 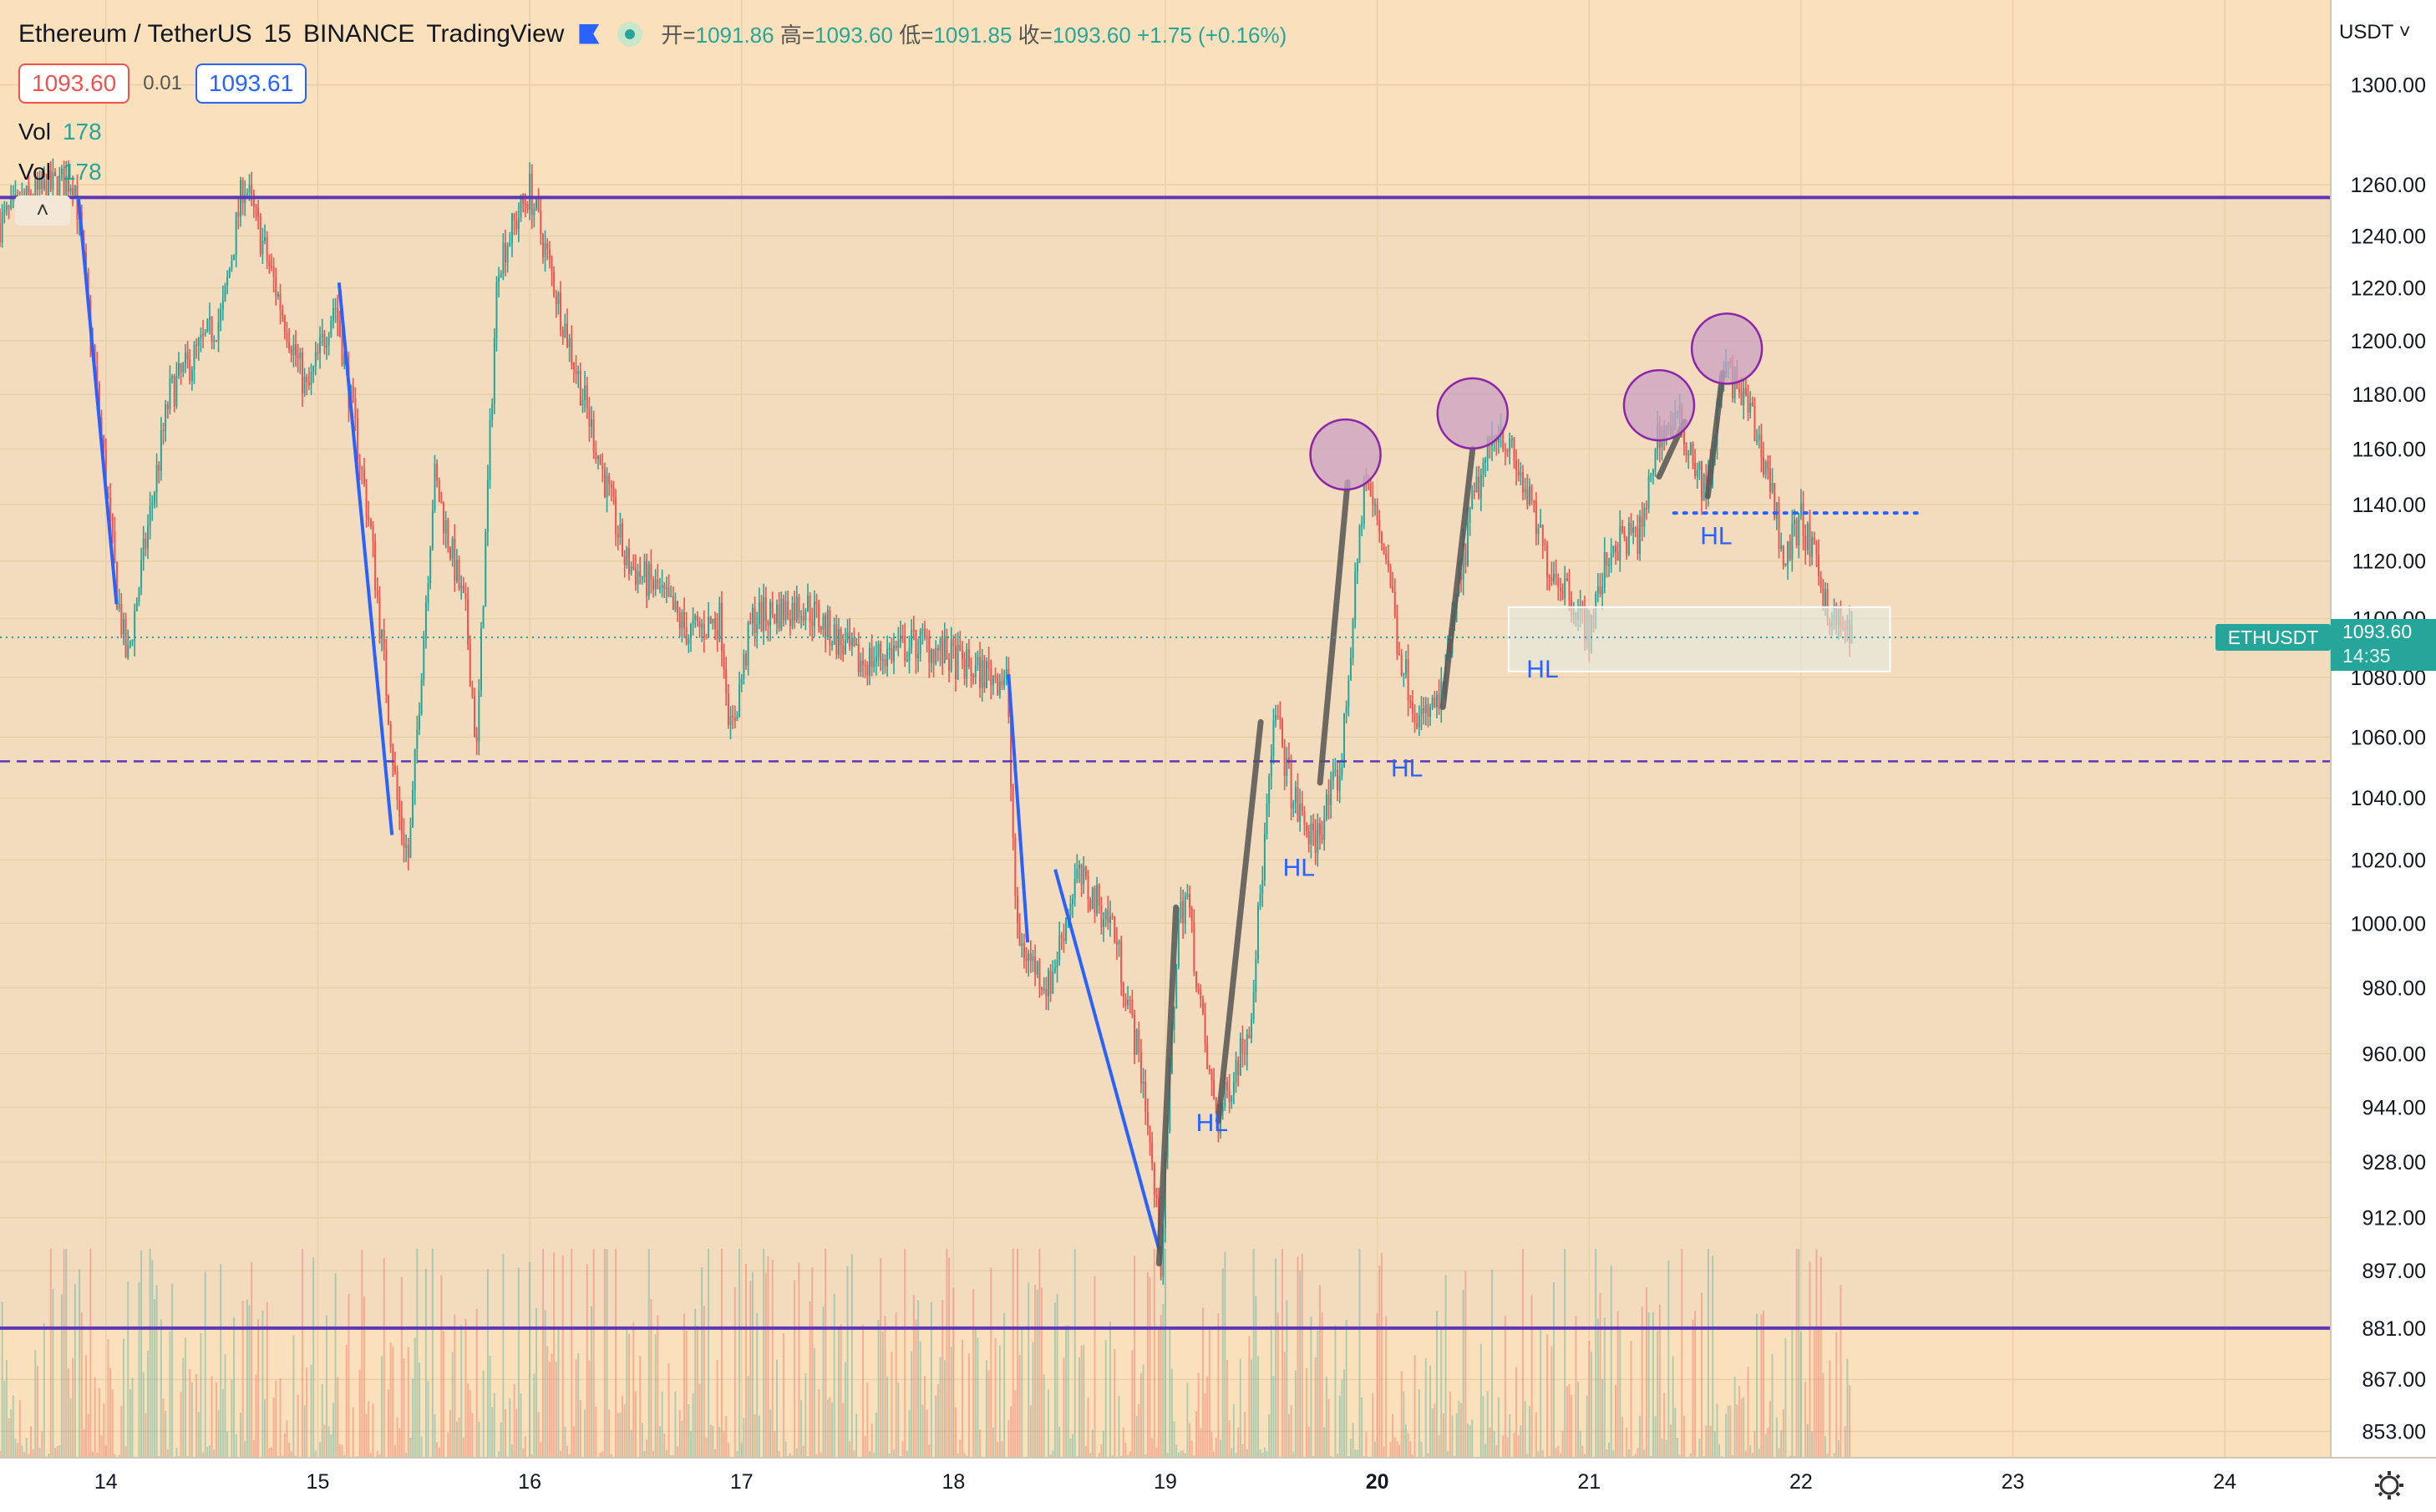 I want to click on consolidation-zone, so click(x=1699, y=639).